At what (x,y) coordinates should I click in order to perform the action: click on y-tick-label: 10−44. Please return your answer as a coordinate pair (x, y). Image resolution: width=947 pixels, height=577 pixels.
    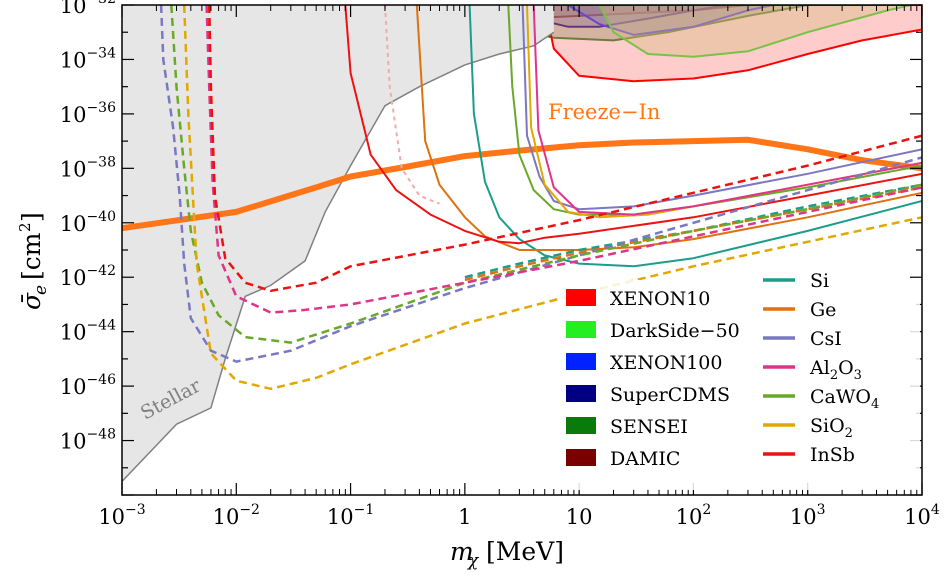
    Looking at the image, I should click on (88, 331).